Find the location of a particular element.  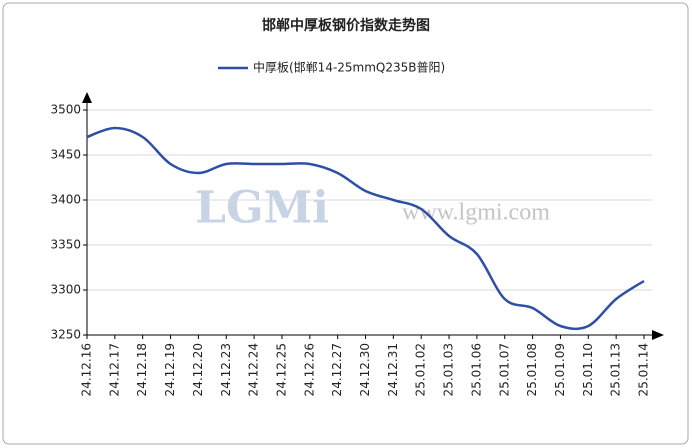

x-tick-label: 24.12.20 is located at coordinates (198, 369).